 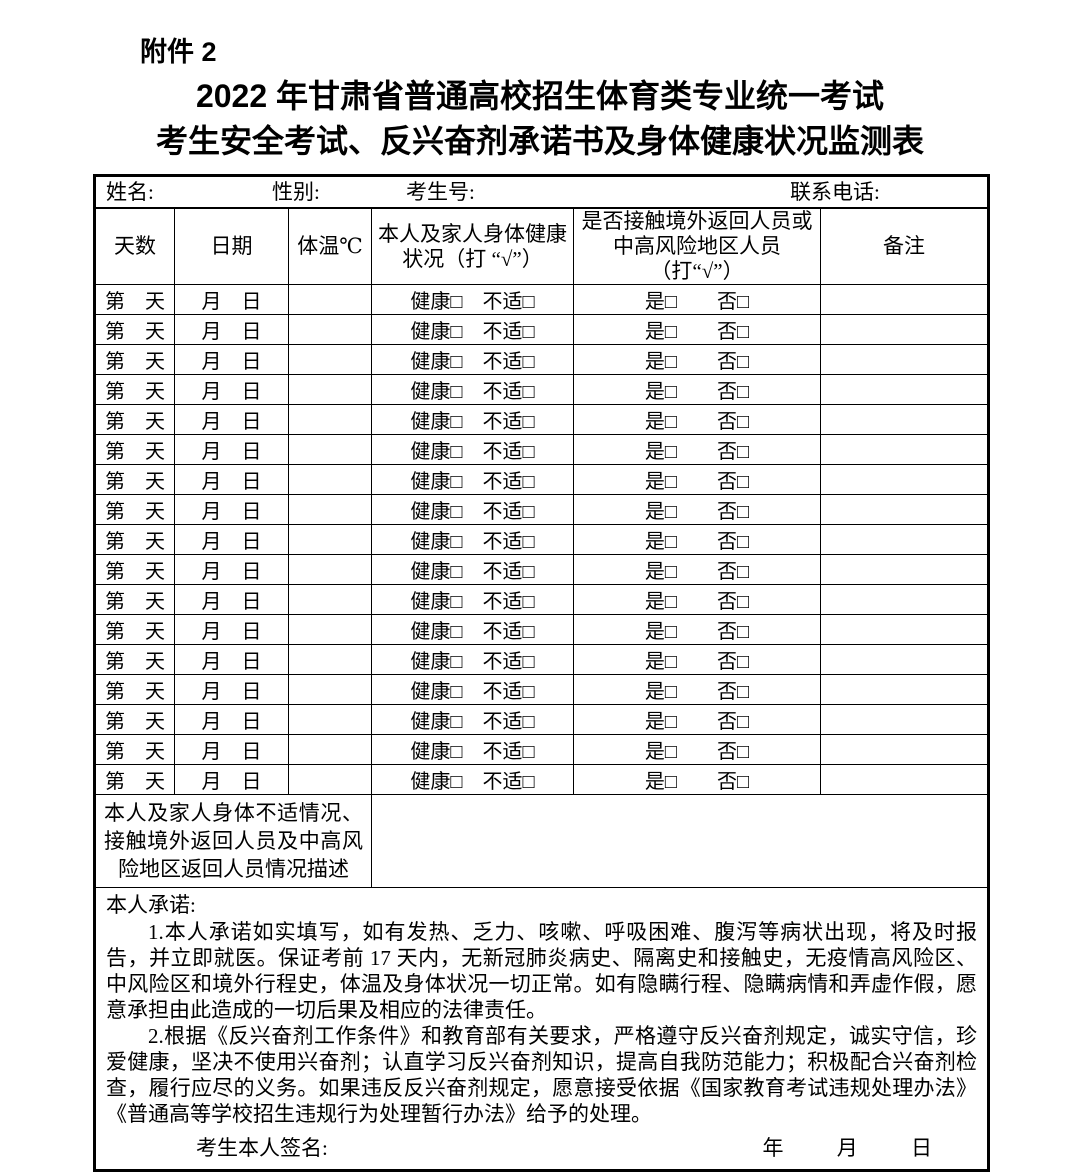 What do you see at coordinates (262, 1148) in the screenshot?
I see `signature-label: 考生本人签名:` at bounding box center [262, 1148].